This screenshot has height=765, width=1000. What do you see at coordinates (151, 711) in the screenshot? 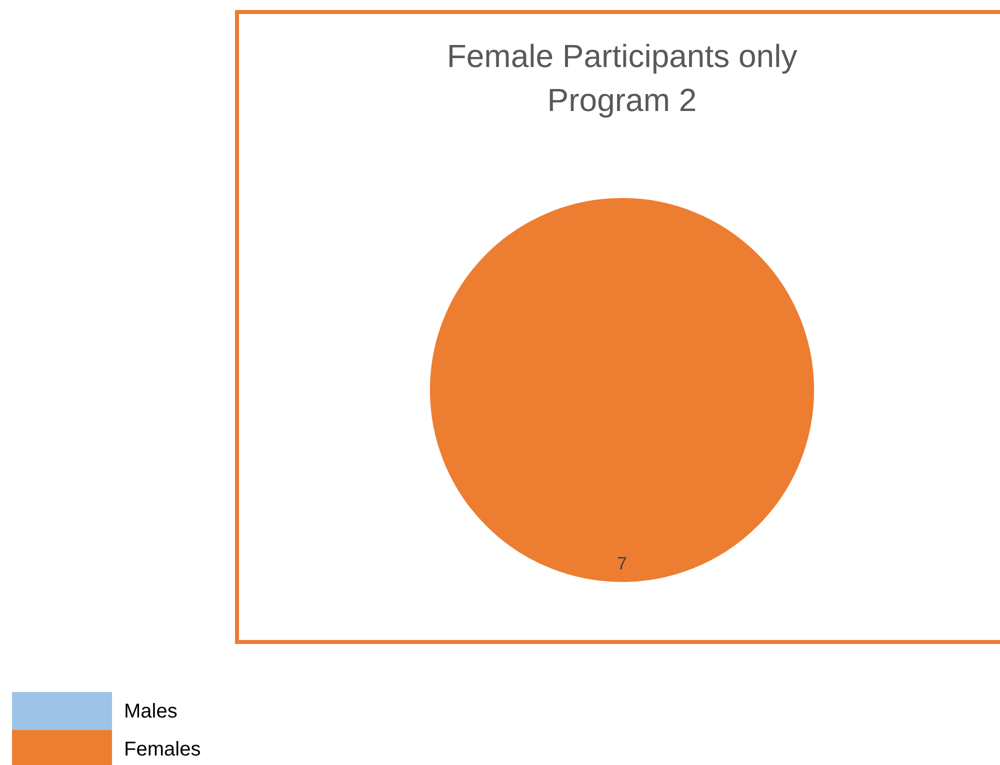
I see `legend-label: Males` at bounding box center [151, 711].